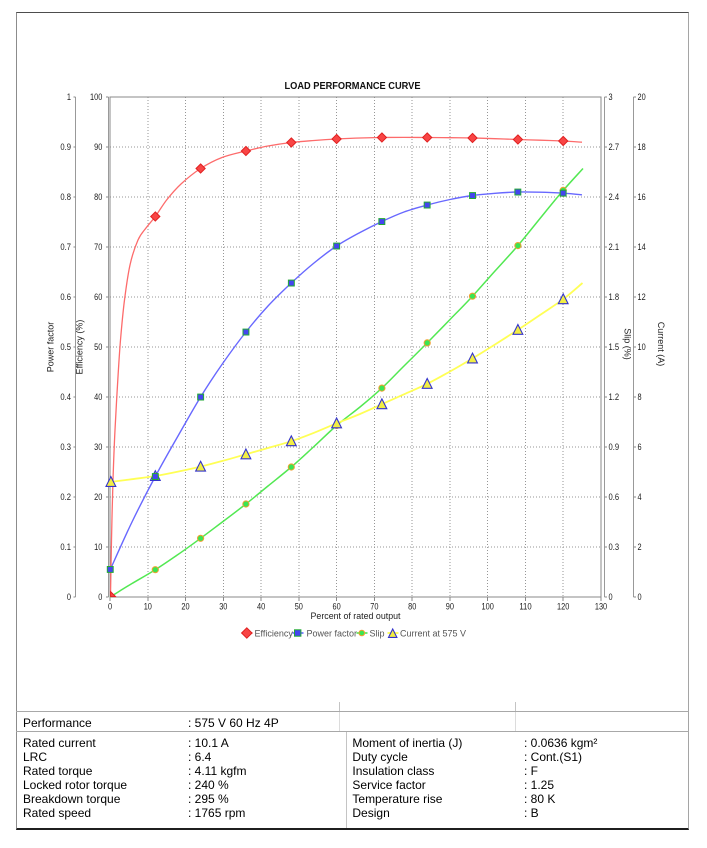 The image size is (707, 848). Describe the element at coordinates (661, 344) in the screenshot. I see `svg-text: Current (A)` at that location.